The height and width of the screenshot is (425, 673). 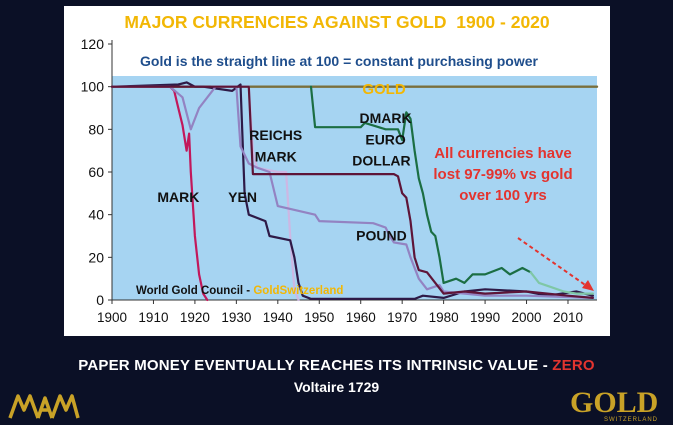 I want to click on source-note: World Gold Council - GoldSwitzerland, so click(x=239, y=291).